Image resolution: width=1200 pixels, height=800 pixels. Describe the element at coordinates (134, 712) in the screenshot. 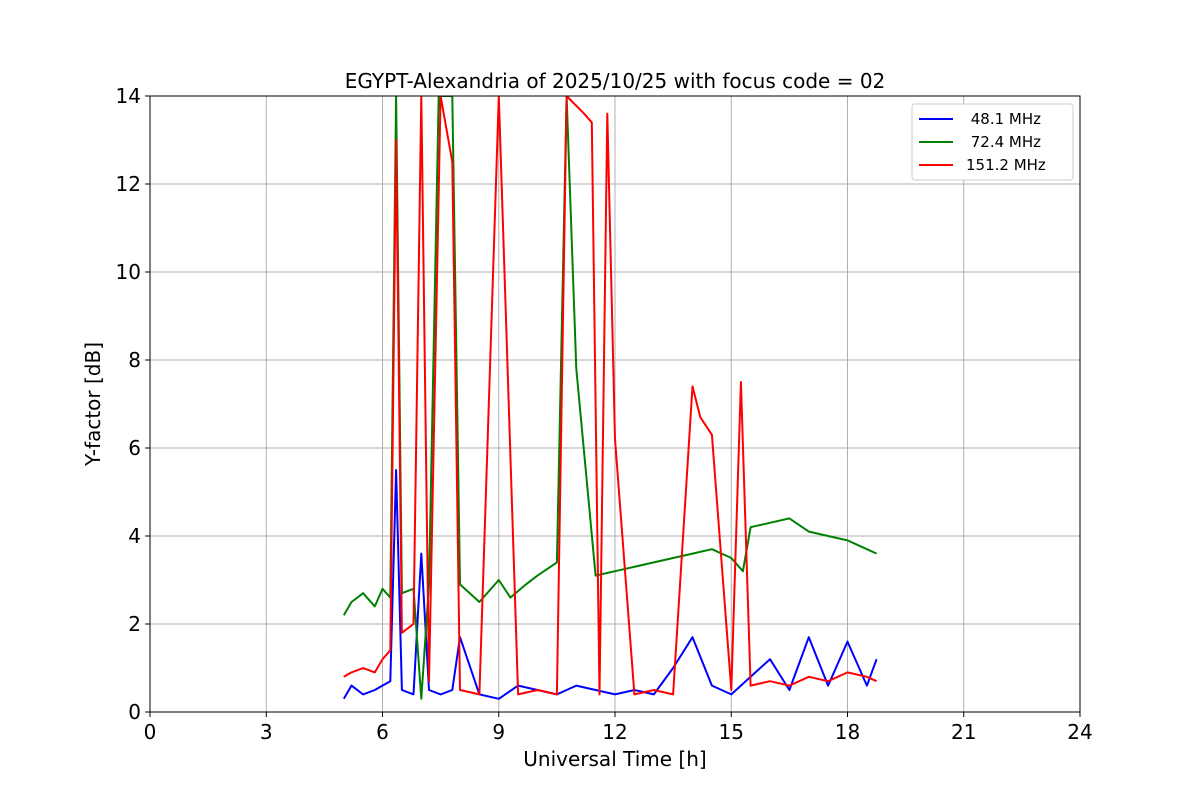

I see `y-tick-label: 0` at that location.